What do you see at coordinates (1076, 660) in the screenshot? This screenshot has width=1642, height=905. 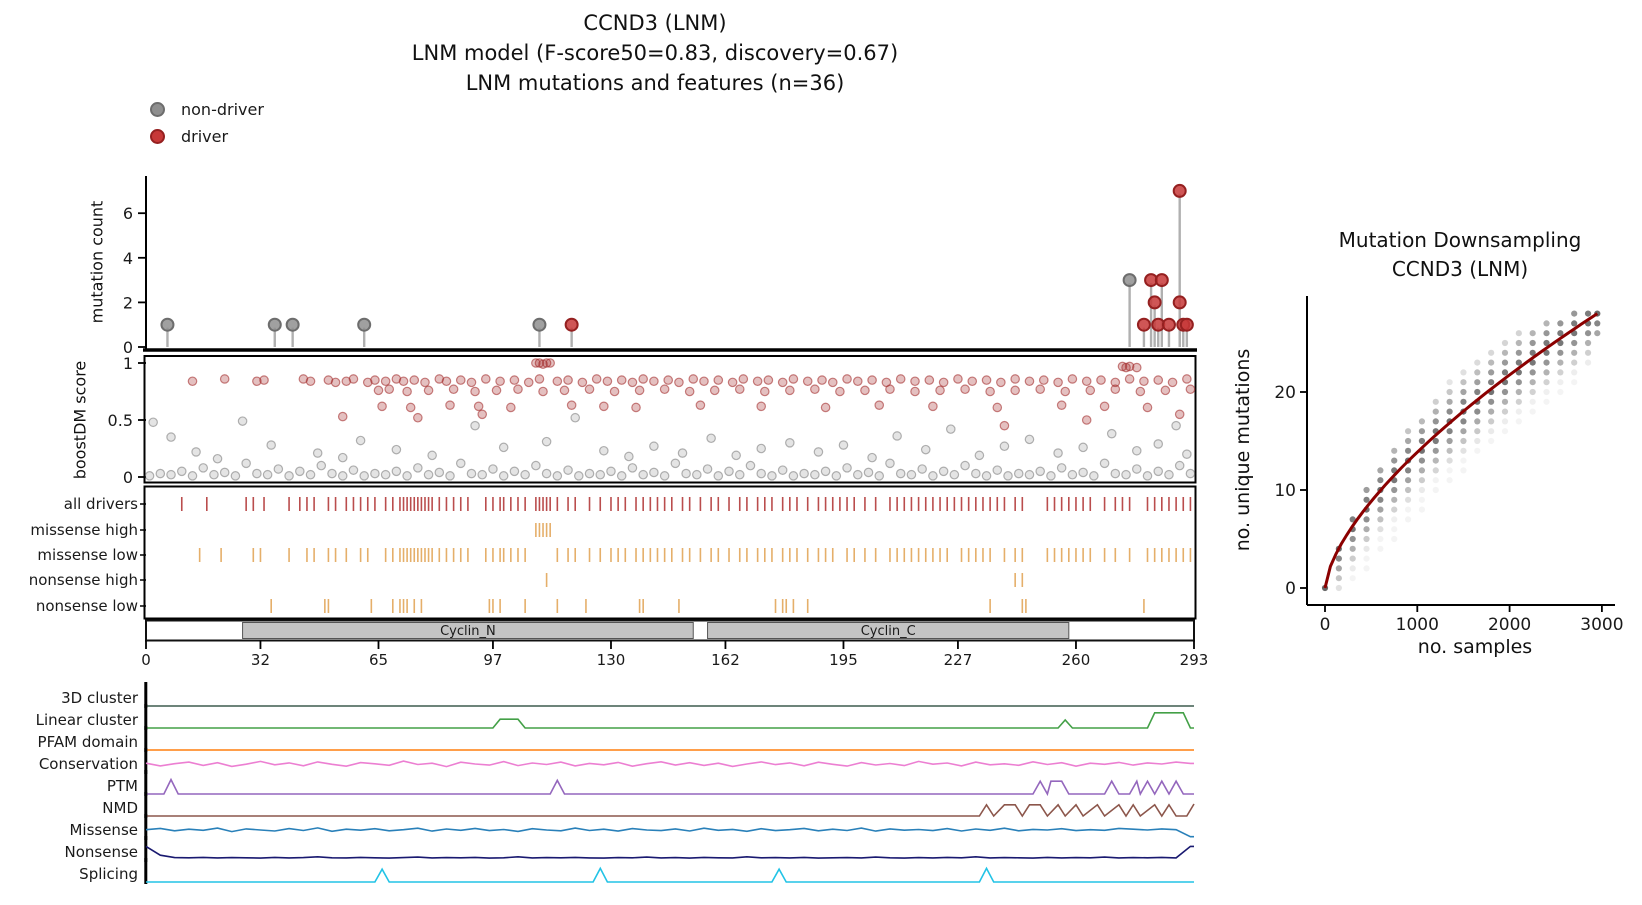 I see `svg-text: 260` at bounding box center [1076, 660].